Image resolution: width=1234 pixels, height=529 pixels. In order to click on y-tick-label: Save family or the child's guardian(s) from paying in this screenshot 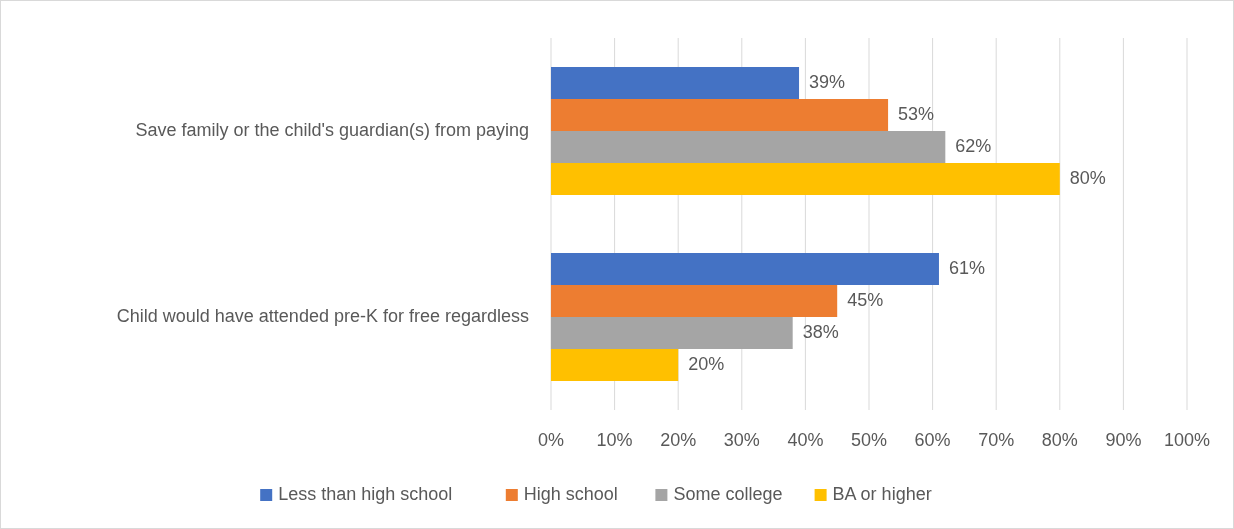, I will do `click(332, 129)`.